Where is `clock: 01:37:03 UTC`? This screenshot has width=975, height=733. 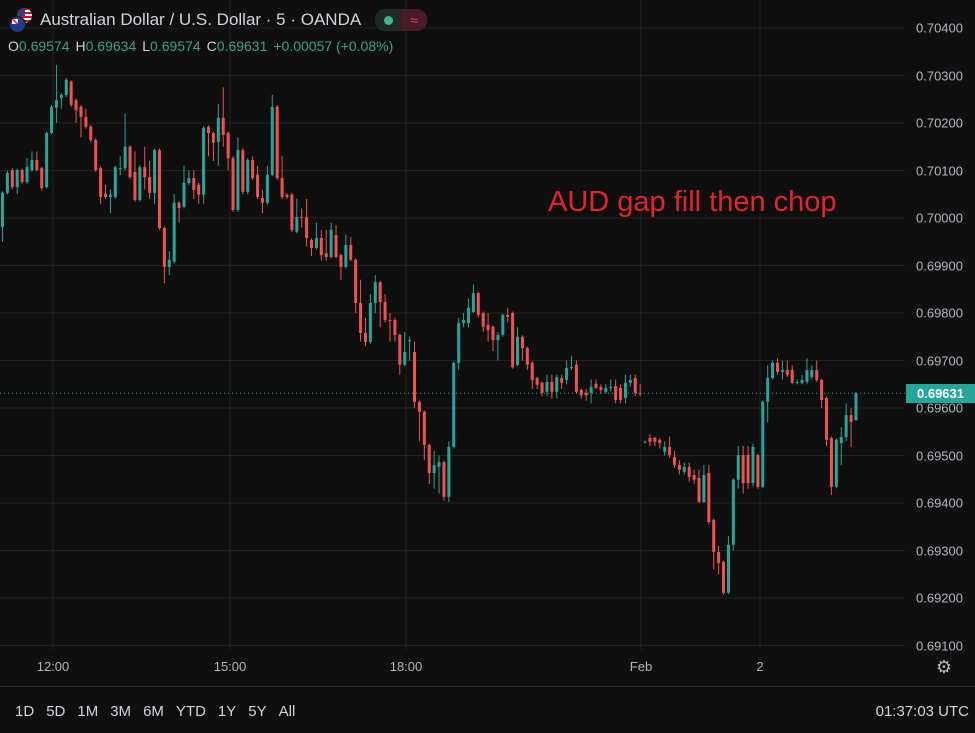
clock: 01:37:03 UTC is located at coordinates (922, 711).